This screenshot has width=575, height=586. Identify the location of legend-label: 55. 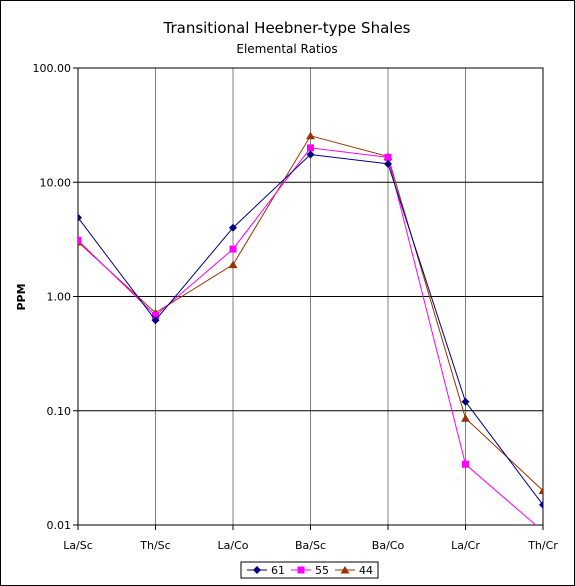
(322, 570).